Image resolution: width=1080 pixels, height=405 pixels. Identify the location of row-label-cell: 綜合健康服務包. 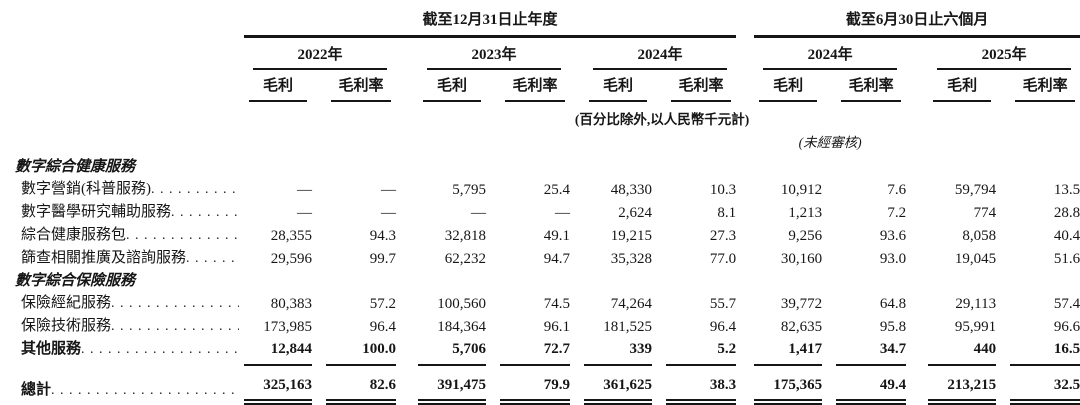
(122, 235).